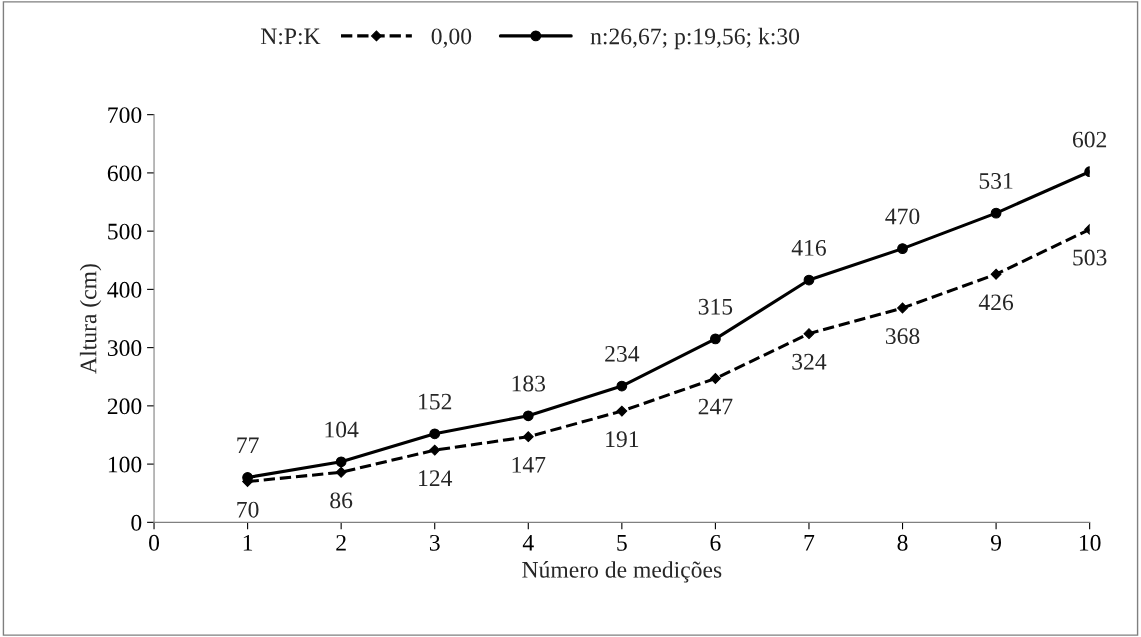 This screenshot has width=1141, height=637. I want to click on x-tick-label: 4, so click(528, 542).